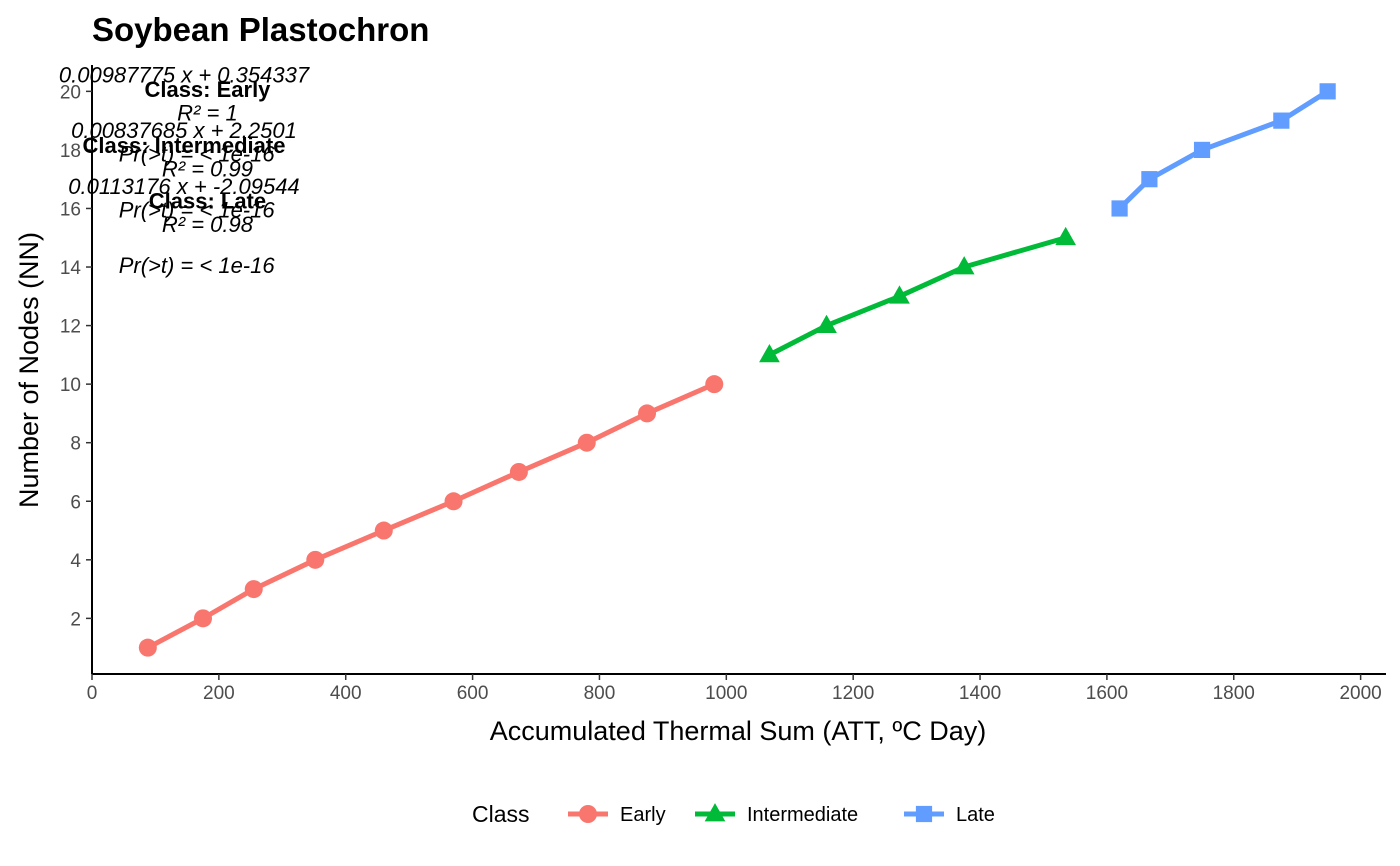 The image size is (1400, 866). Describe the element at coordinates (260, 29) in the screenshot. I see `chart-title: Soybean Plastochron` at that location.